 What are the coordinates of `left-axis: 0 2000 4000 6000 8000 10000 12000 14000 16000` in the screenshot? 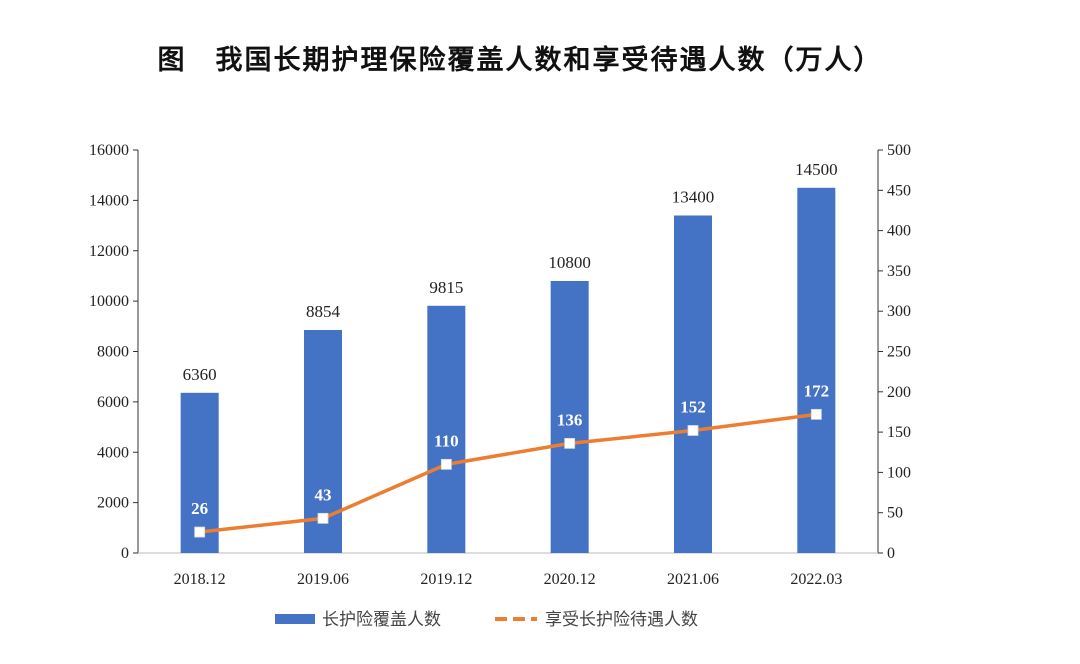 It's located at (114, 352).